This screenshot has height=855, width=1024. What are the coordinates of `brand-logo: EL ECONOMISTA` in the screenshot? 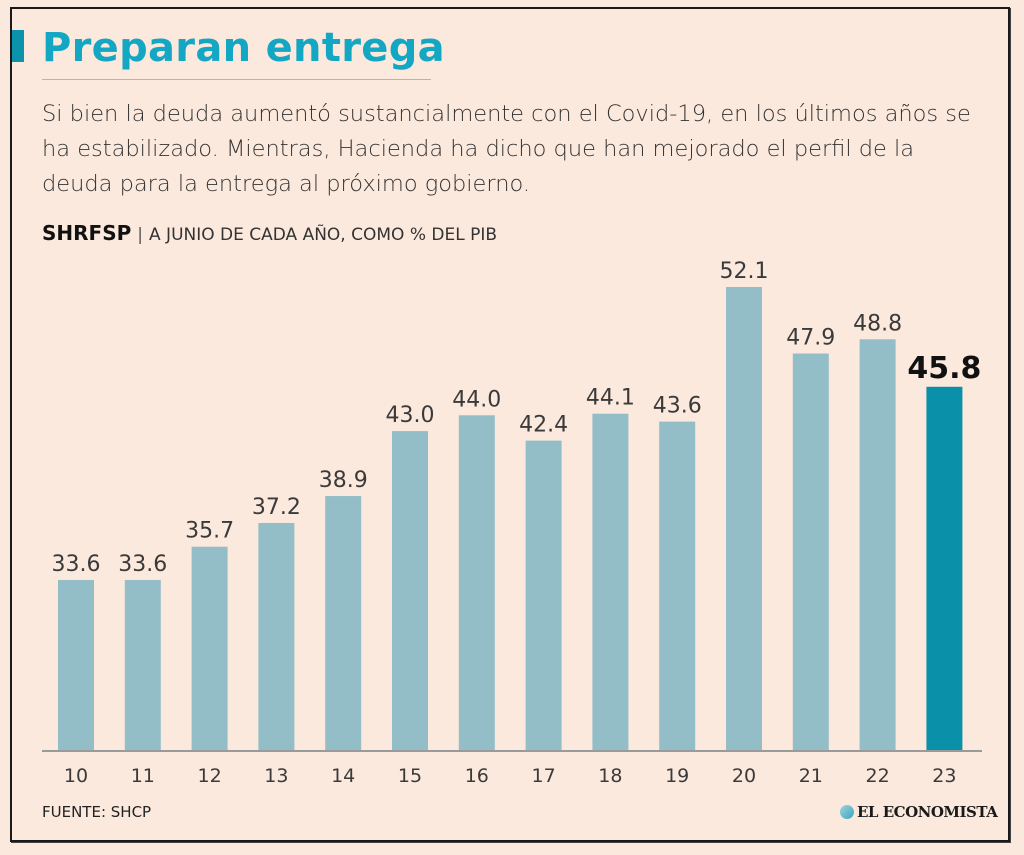 It's located at (919, 812).